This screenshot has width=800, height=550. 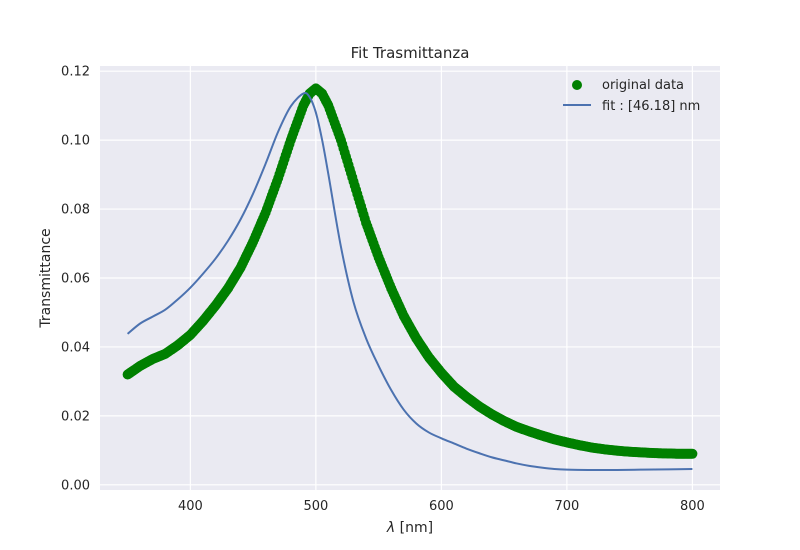 I want to click on data-point, so click(x=692, y=453).